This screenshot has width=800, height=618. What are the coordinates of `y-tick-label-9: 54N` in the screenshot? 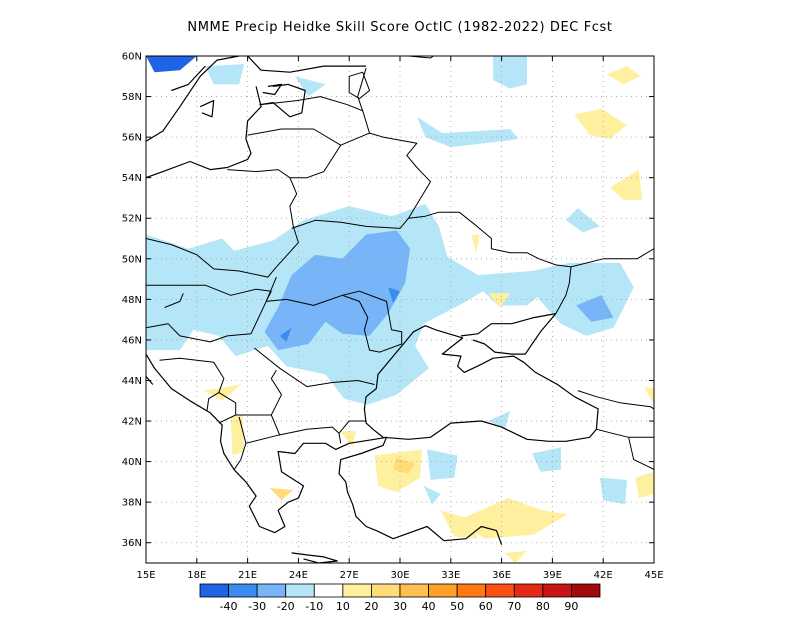 It's located at (132, 178).